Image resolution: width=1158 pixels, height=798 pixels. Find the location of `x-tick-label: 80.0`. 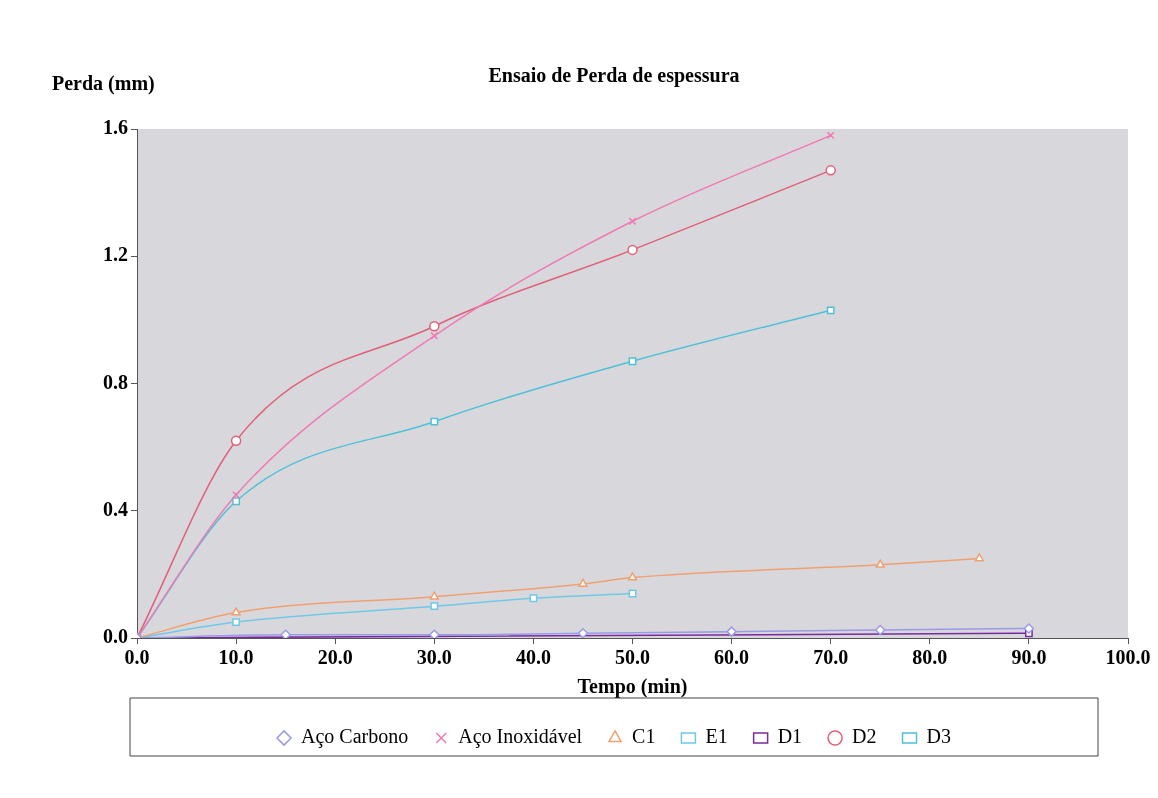

x-tick-label: 80.0 is located at coordinates (930, 657).